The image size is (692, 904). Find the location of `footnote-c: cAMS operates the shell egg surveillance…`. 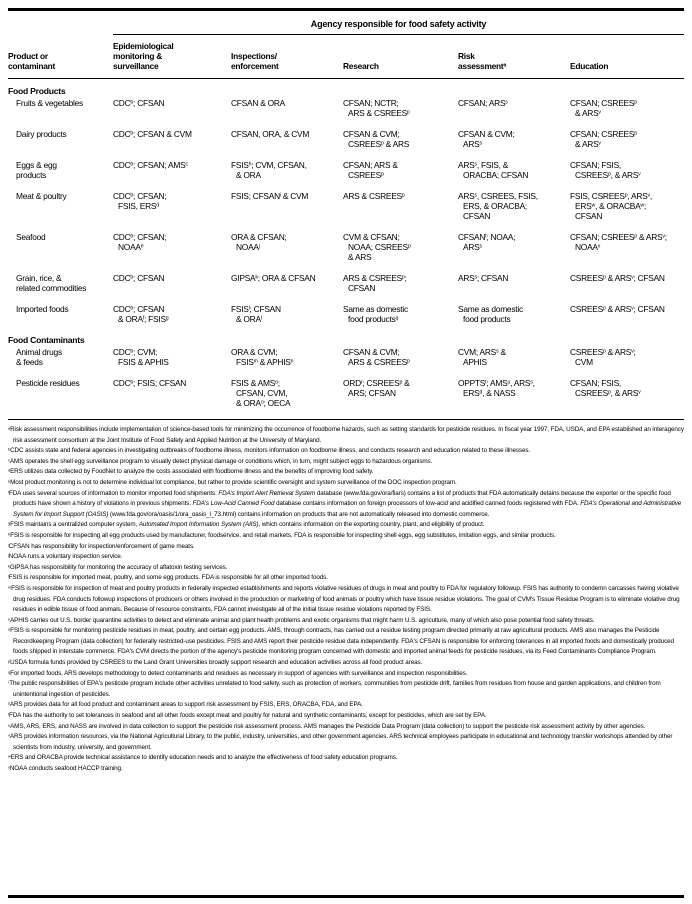

footnote-c: cAMS operates the shell egg surveillance… is located at coordinates (220, 461).